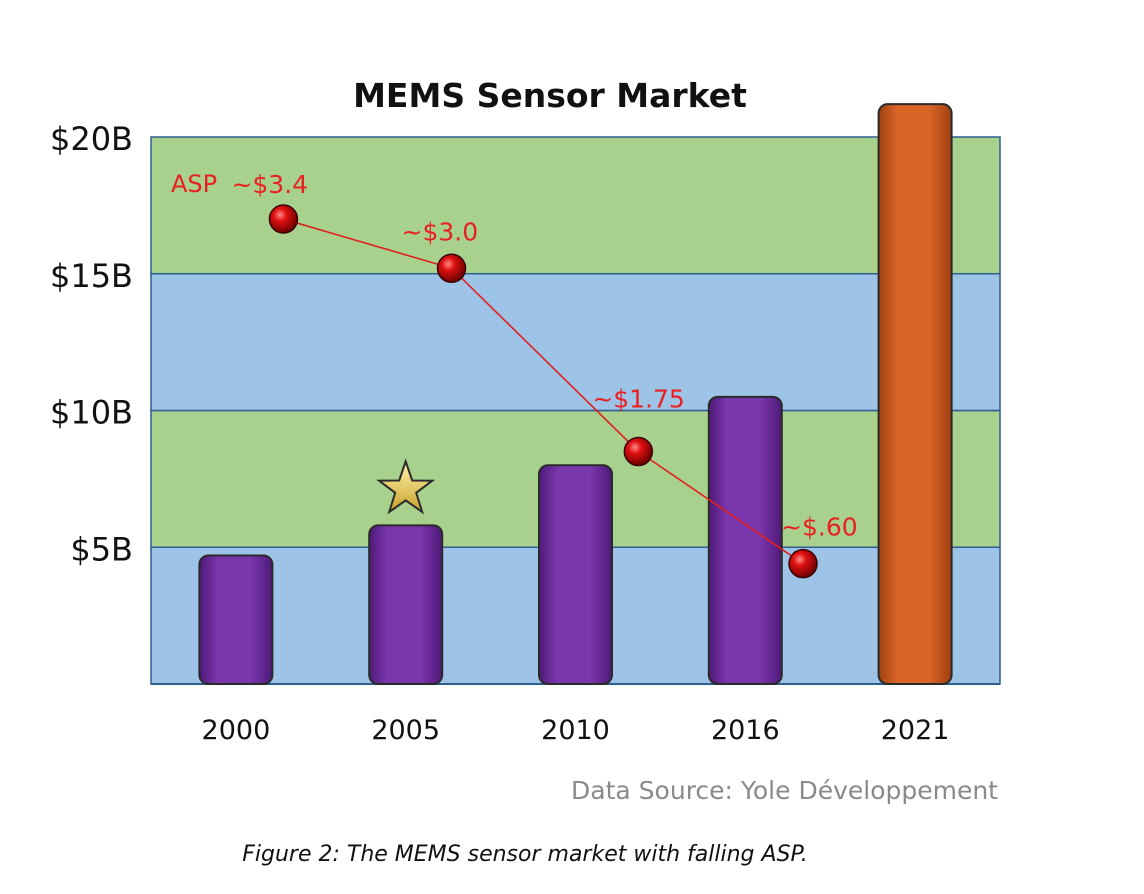 The image size is (1144, 894). What do you see at coordinates (915, 730) in the screenshot?
I see `x-tick-label: 2021` at bounding box center [915, 730].